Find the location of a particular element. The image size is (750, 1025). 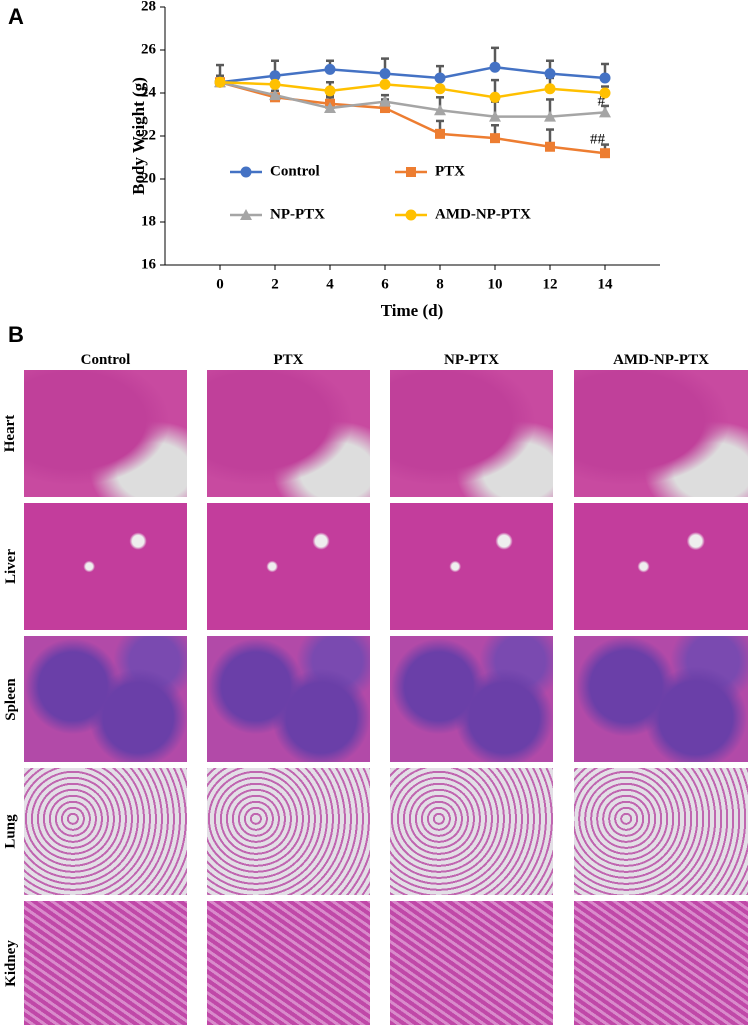

x-tick-label: 0 is located at coordinates (220, 284).